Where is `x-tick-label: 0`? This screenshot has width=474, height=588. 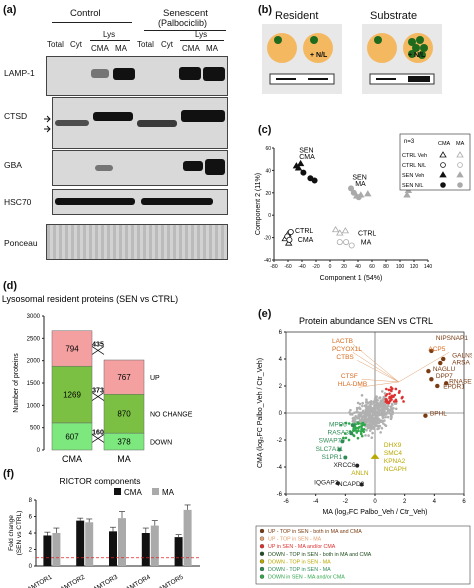 x-tick-label: 0 is located at coordinates (375, 502).